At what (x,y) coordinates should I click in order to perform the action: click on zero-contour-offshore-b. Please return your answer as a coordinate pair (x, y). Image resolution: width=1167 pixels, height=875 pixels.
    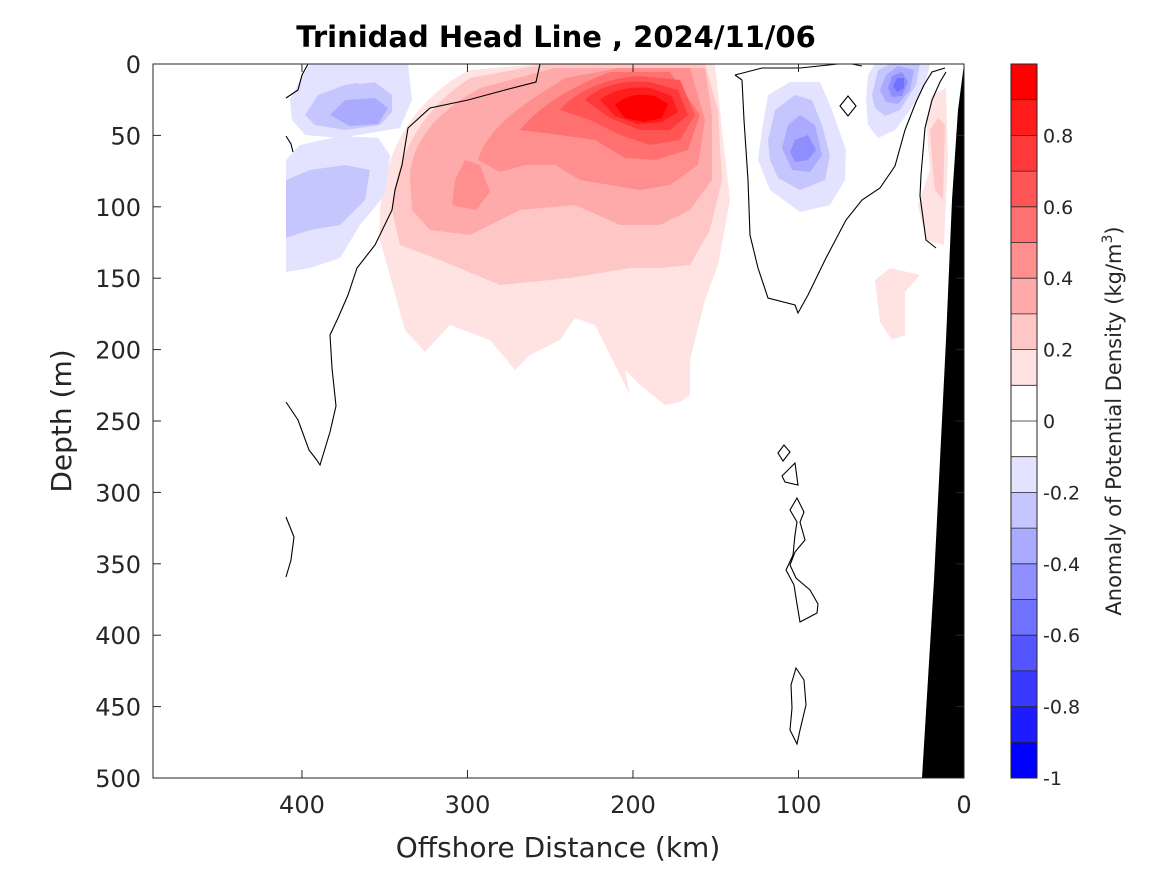
    Looking at the image, I should click on (289, 144).